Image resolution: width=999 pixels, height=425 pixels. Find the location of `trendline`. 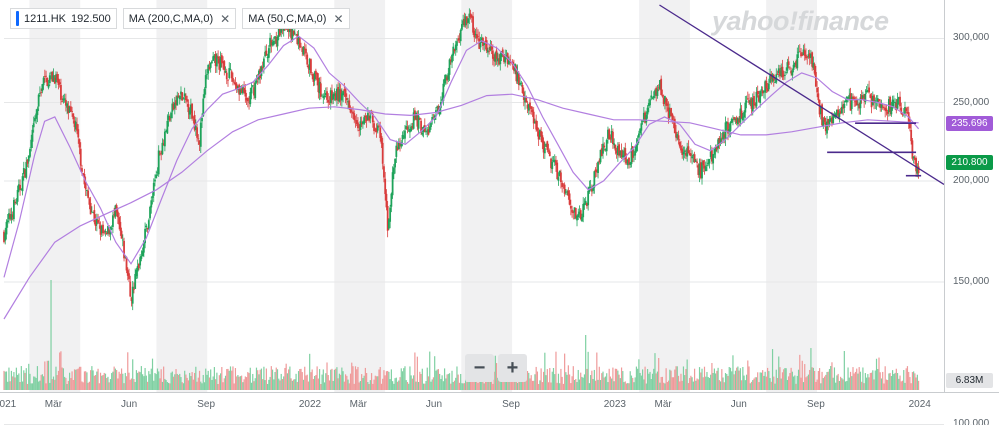

trendline is located at coordinates (802, 95).